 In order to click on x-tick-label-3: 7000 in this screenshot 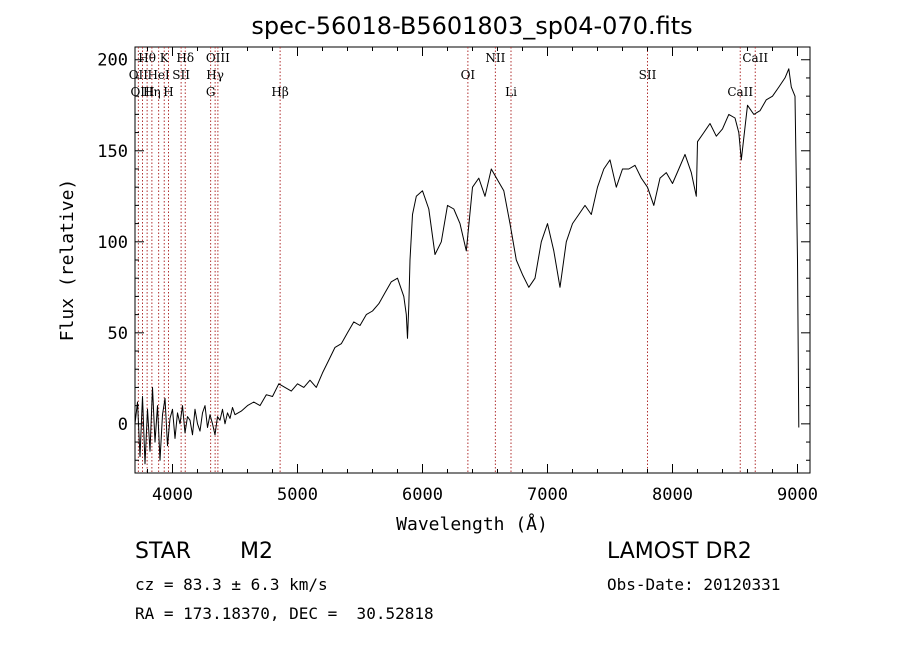, I will do `click(547, 495)`.